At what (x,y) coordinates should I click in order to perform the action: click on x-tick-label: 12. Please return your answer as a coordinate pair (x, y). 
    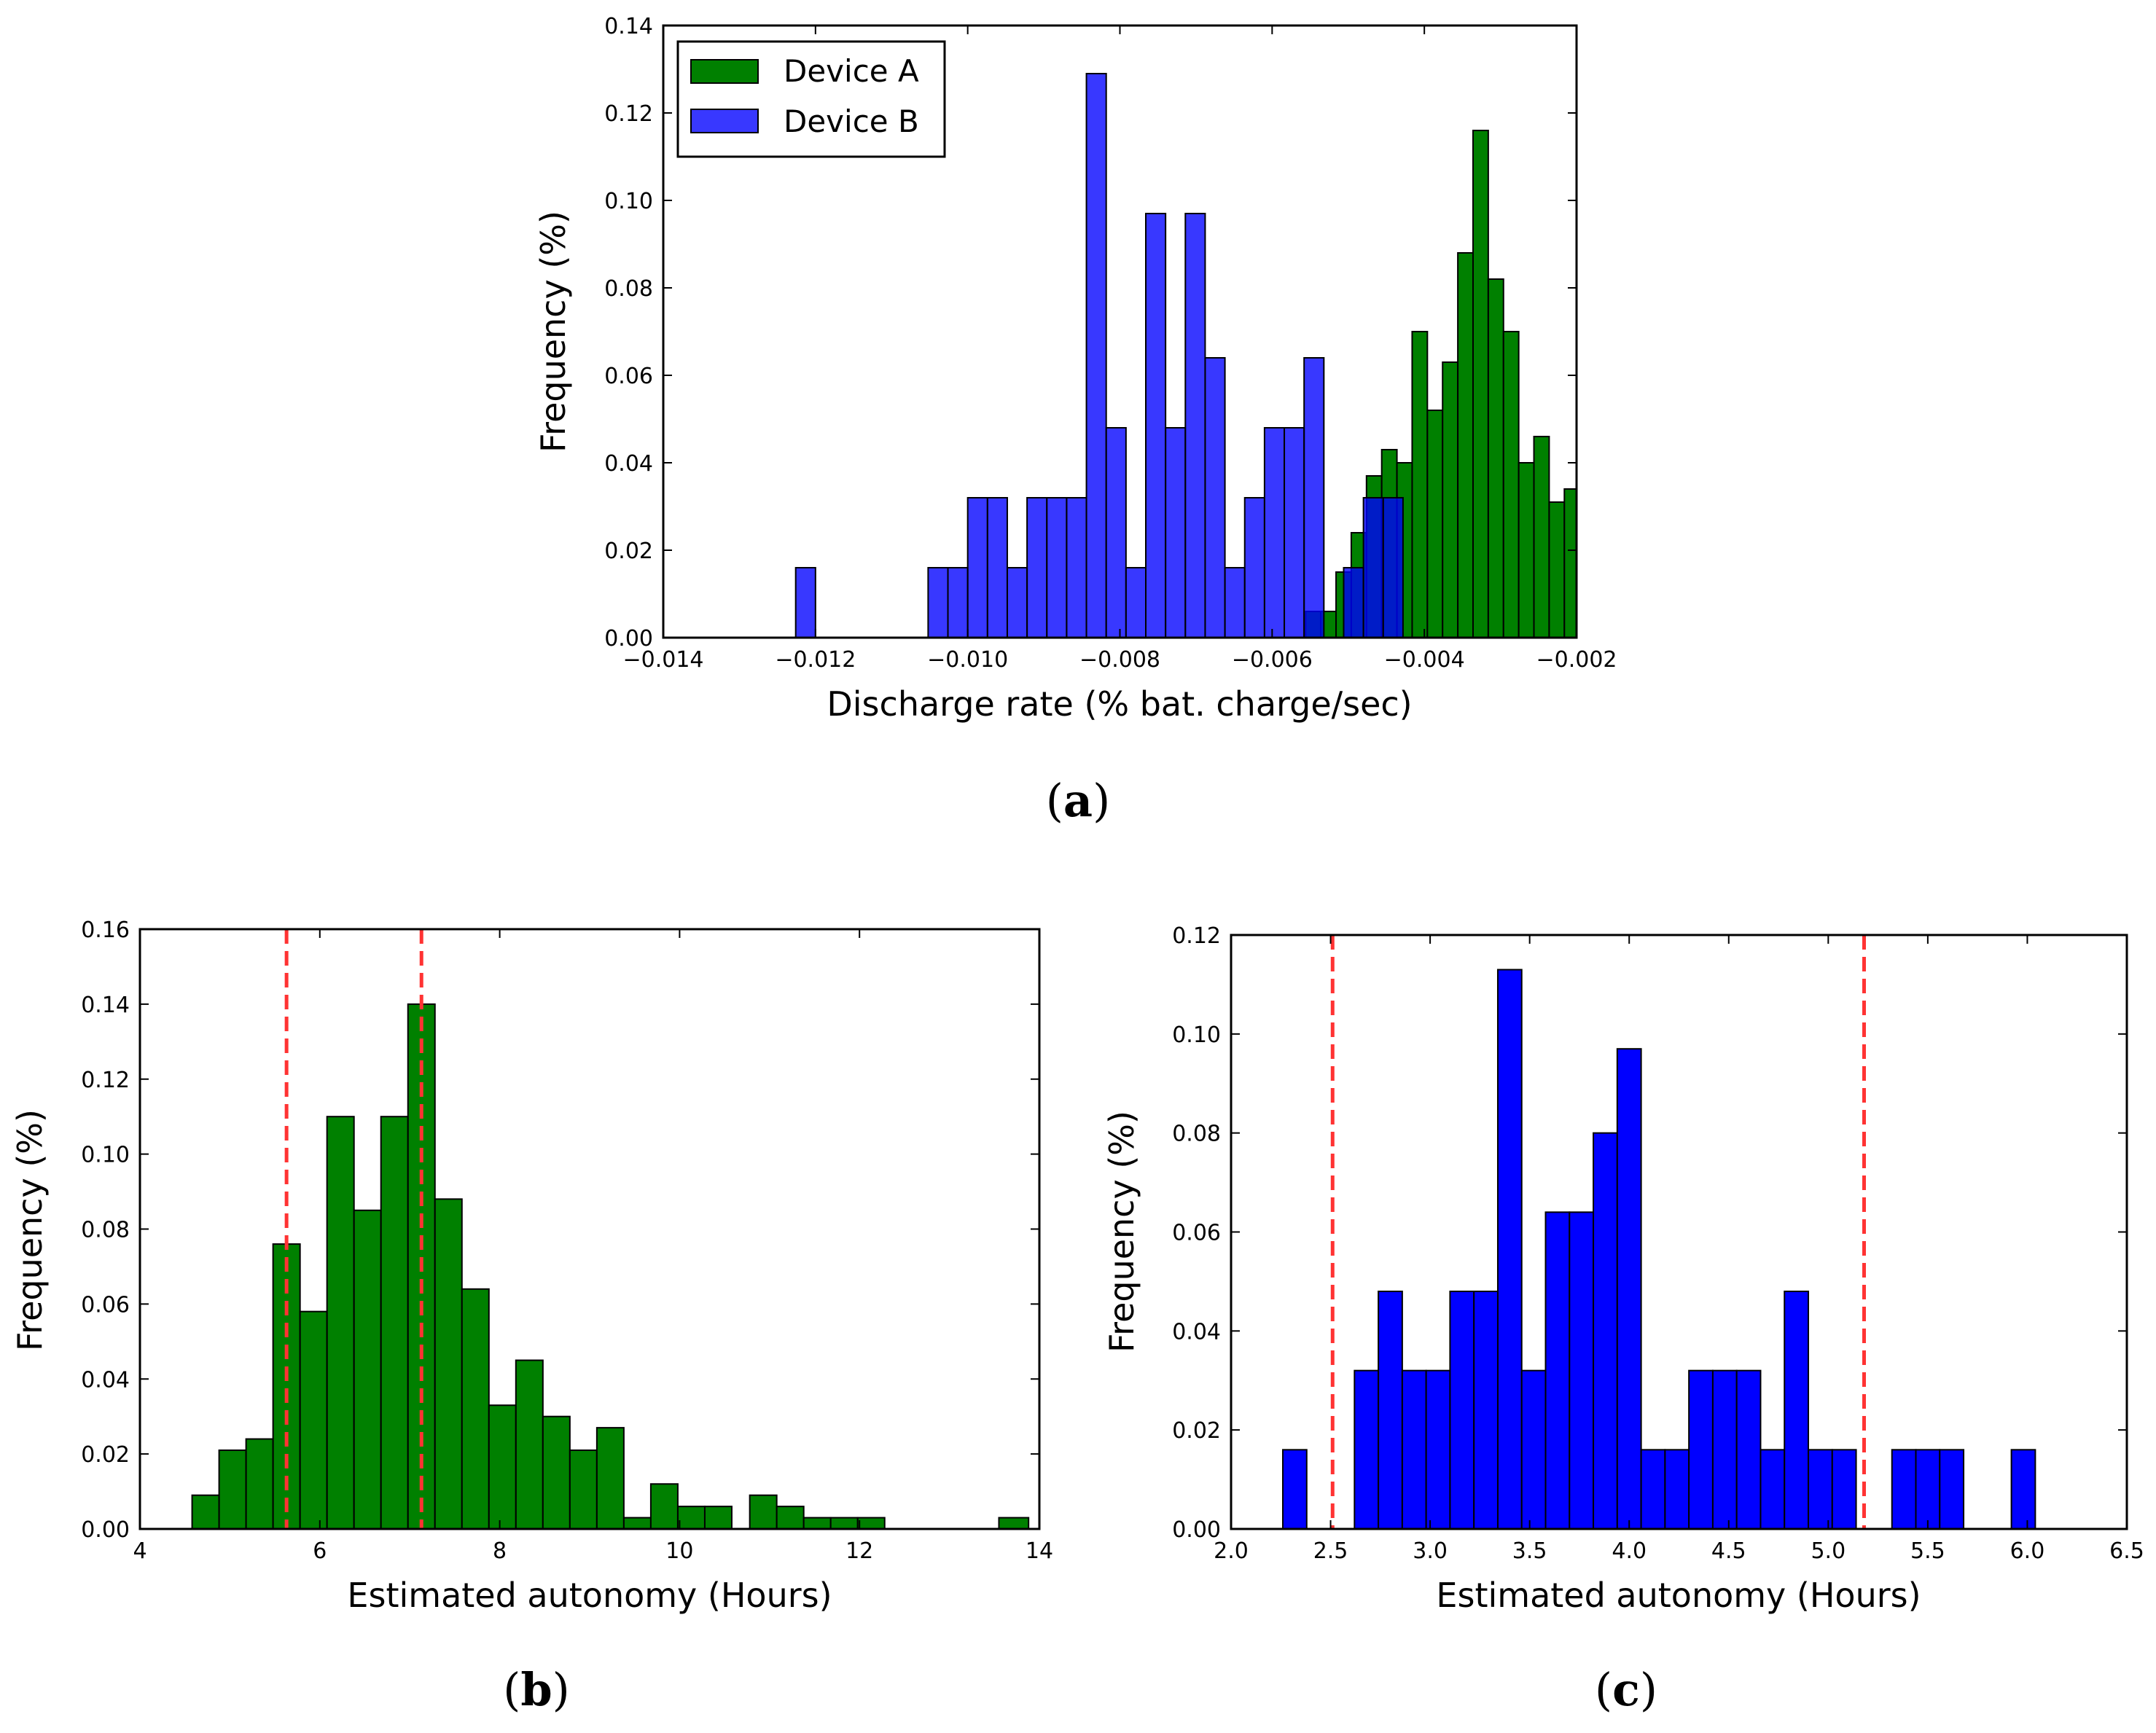
    Looking at the image, I should click on (859, 1551).